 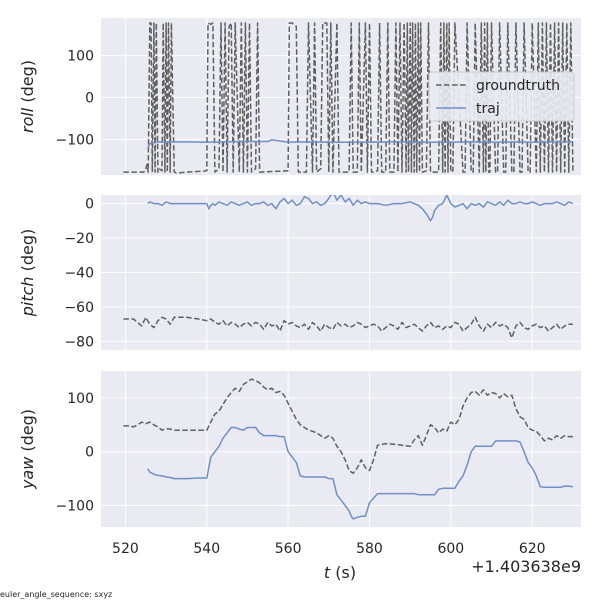 I want to click on y-axis-variable: pitch, so click(x=27, y=296).